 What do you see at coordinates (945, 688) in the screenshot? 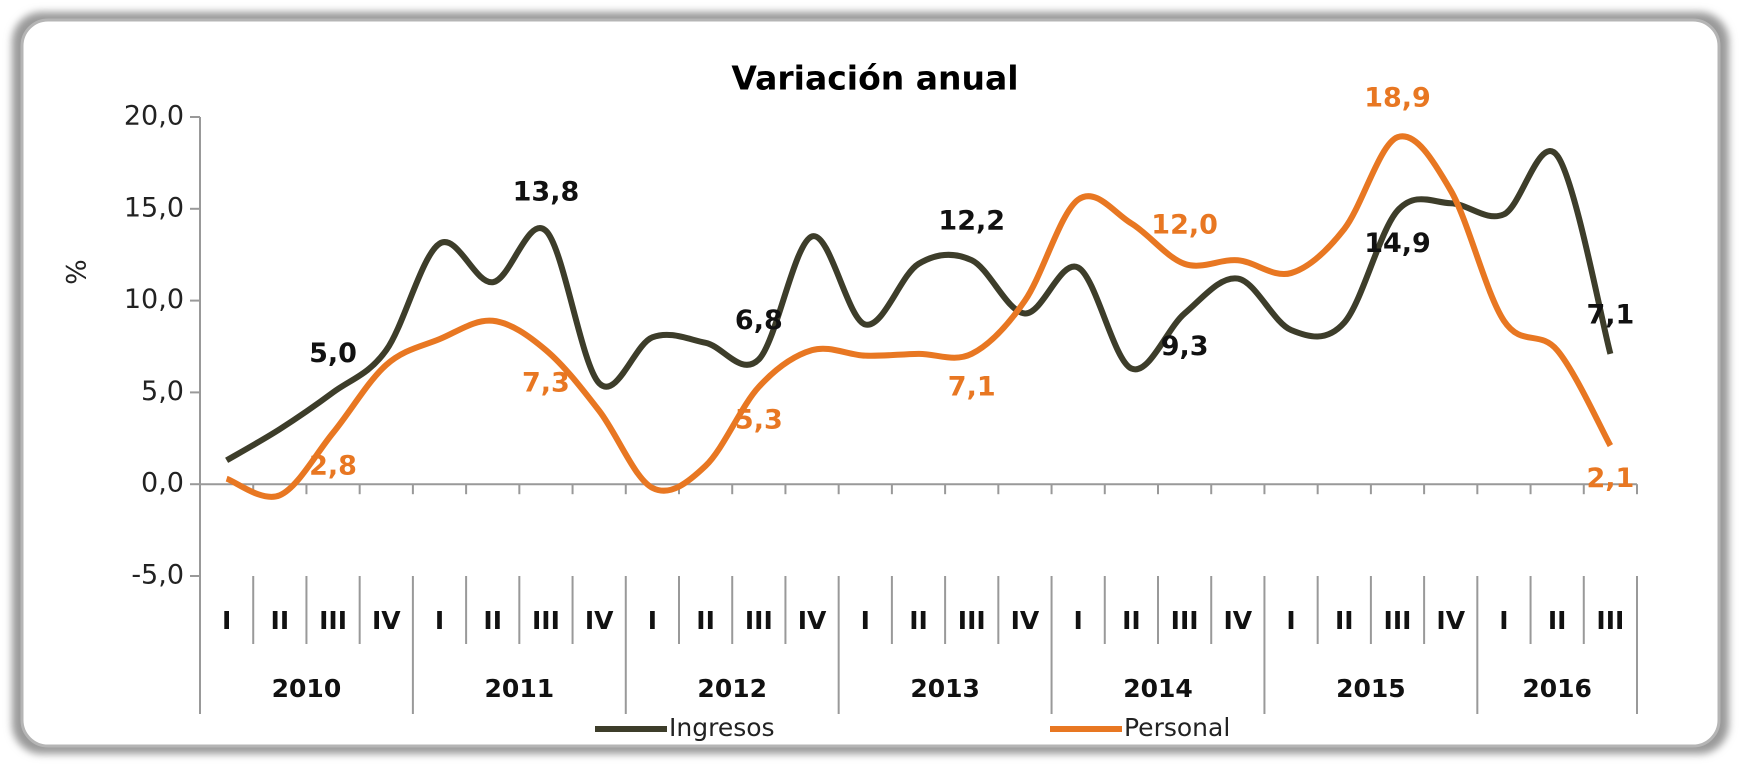
I see `year-label: 2013` at bounding box center [945, 688].